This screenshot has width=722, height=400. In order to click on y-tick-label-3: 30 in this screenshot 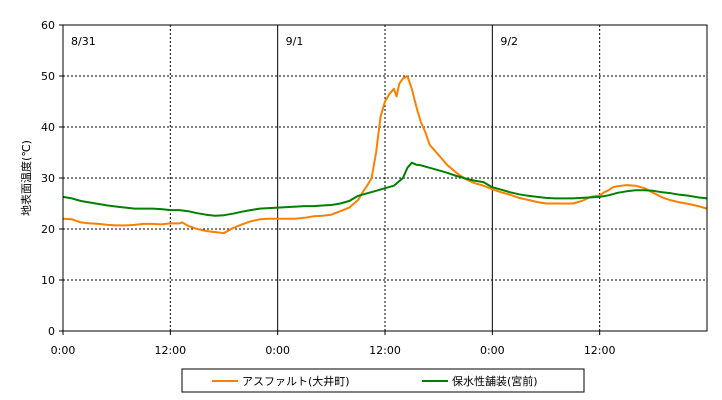, I will do `click(48, 178)`.